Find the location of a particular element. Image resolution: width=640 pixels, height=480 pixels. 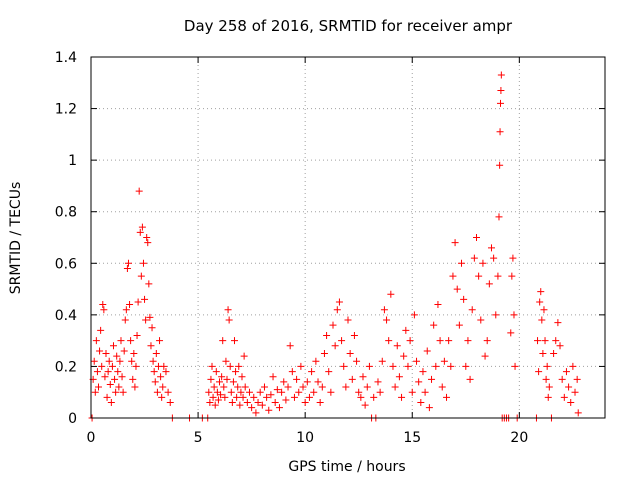

y-tick-label: 0.8 is located at coordinates (66, 213).